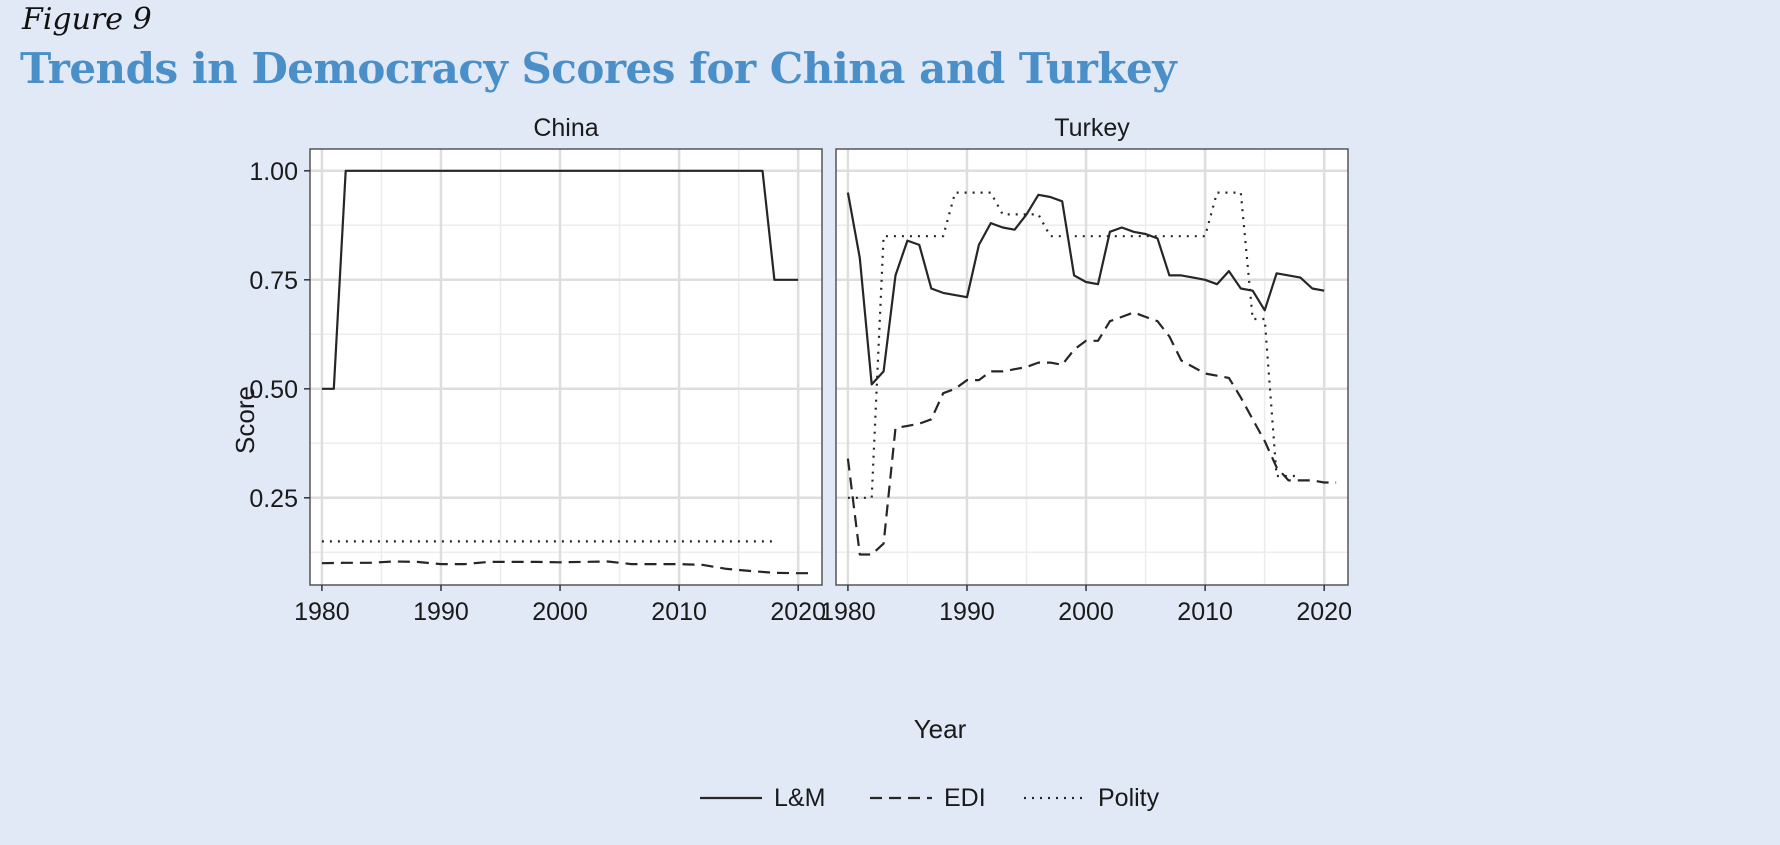  I want to click on legend-label: Polity, so click(1129, 798).